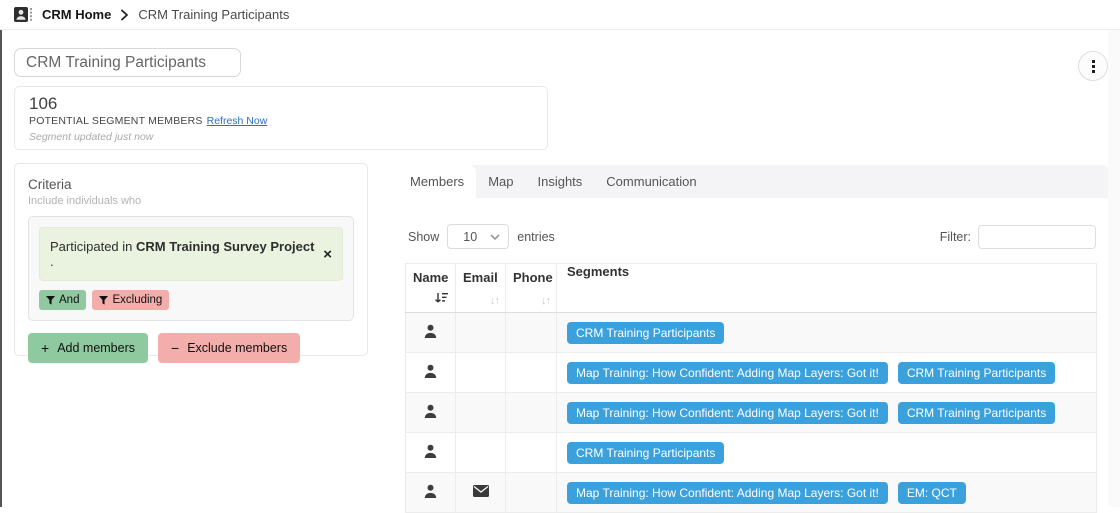 This screenshot has height=513, width=1120. I want to click on remove-rule-icon: ×, so click(327, 254).